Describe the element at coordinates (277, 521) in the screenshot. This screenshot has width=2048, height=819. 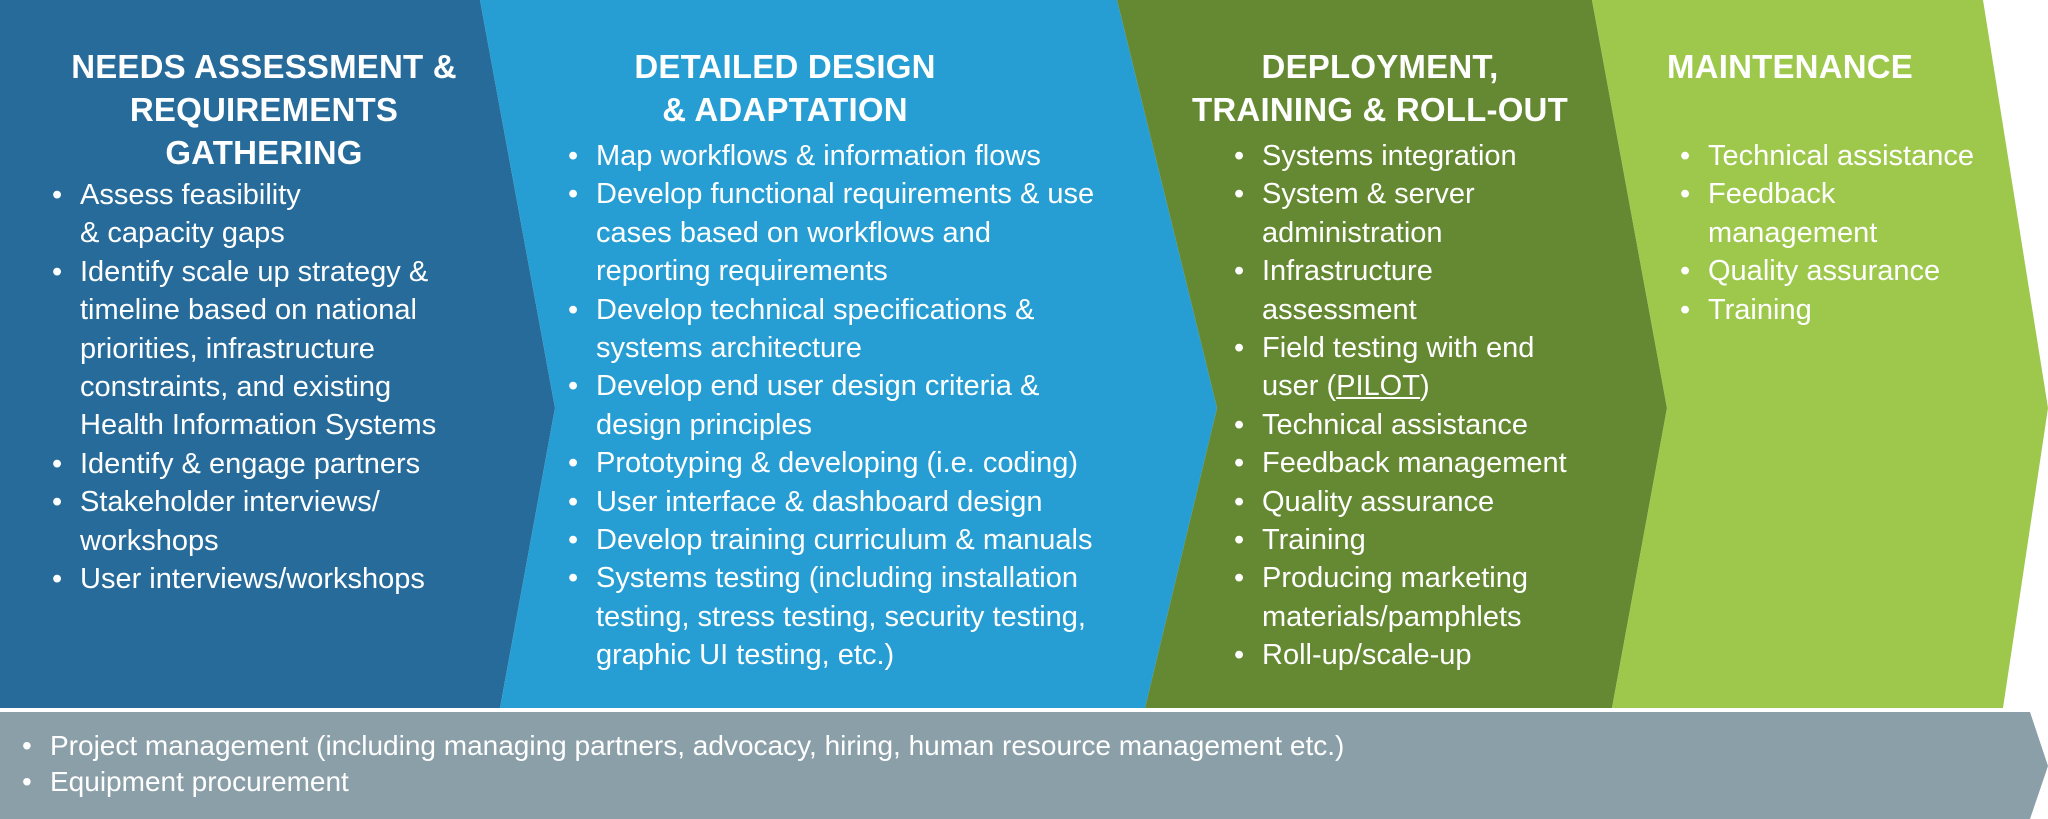
I see `list-item: Stakeholder interviews/ workshops` at that location.